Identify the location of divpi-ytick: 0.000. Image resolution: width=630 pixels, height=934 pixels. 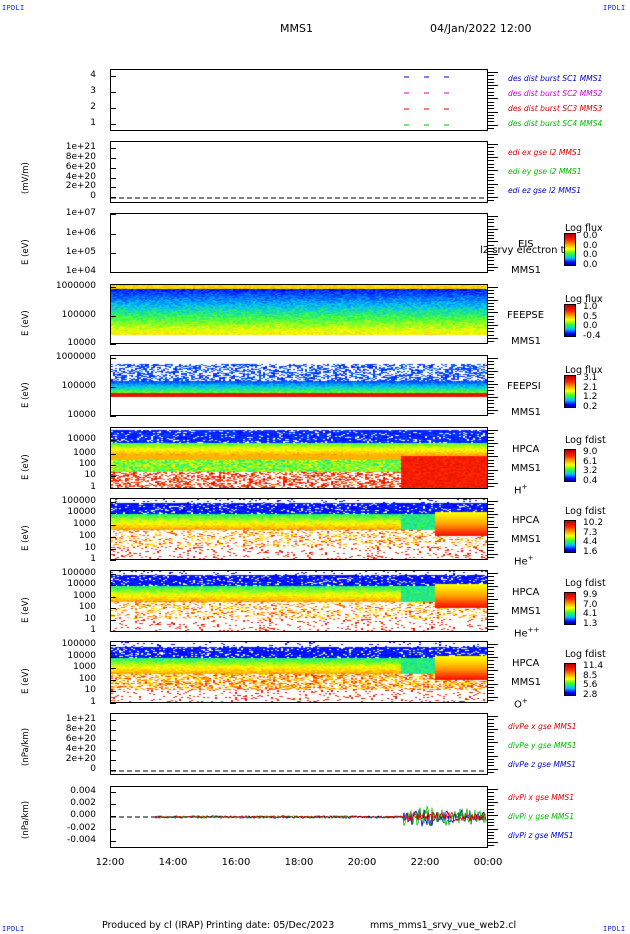
(83, 815).